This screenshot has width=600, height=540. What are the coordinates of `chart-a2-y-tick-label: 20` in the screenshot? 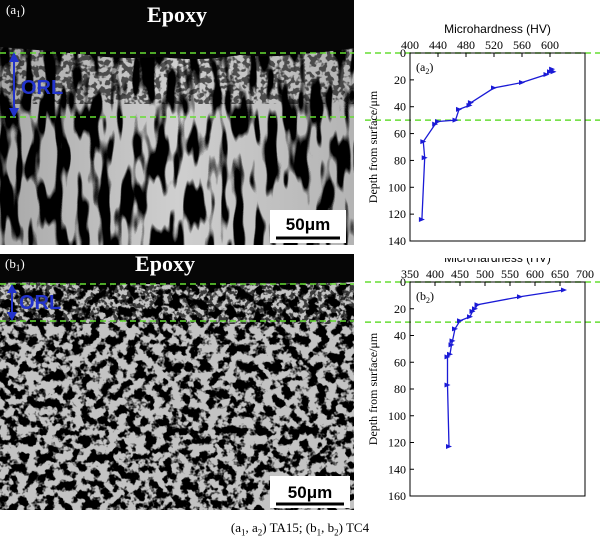 It's located at (400, 80).